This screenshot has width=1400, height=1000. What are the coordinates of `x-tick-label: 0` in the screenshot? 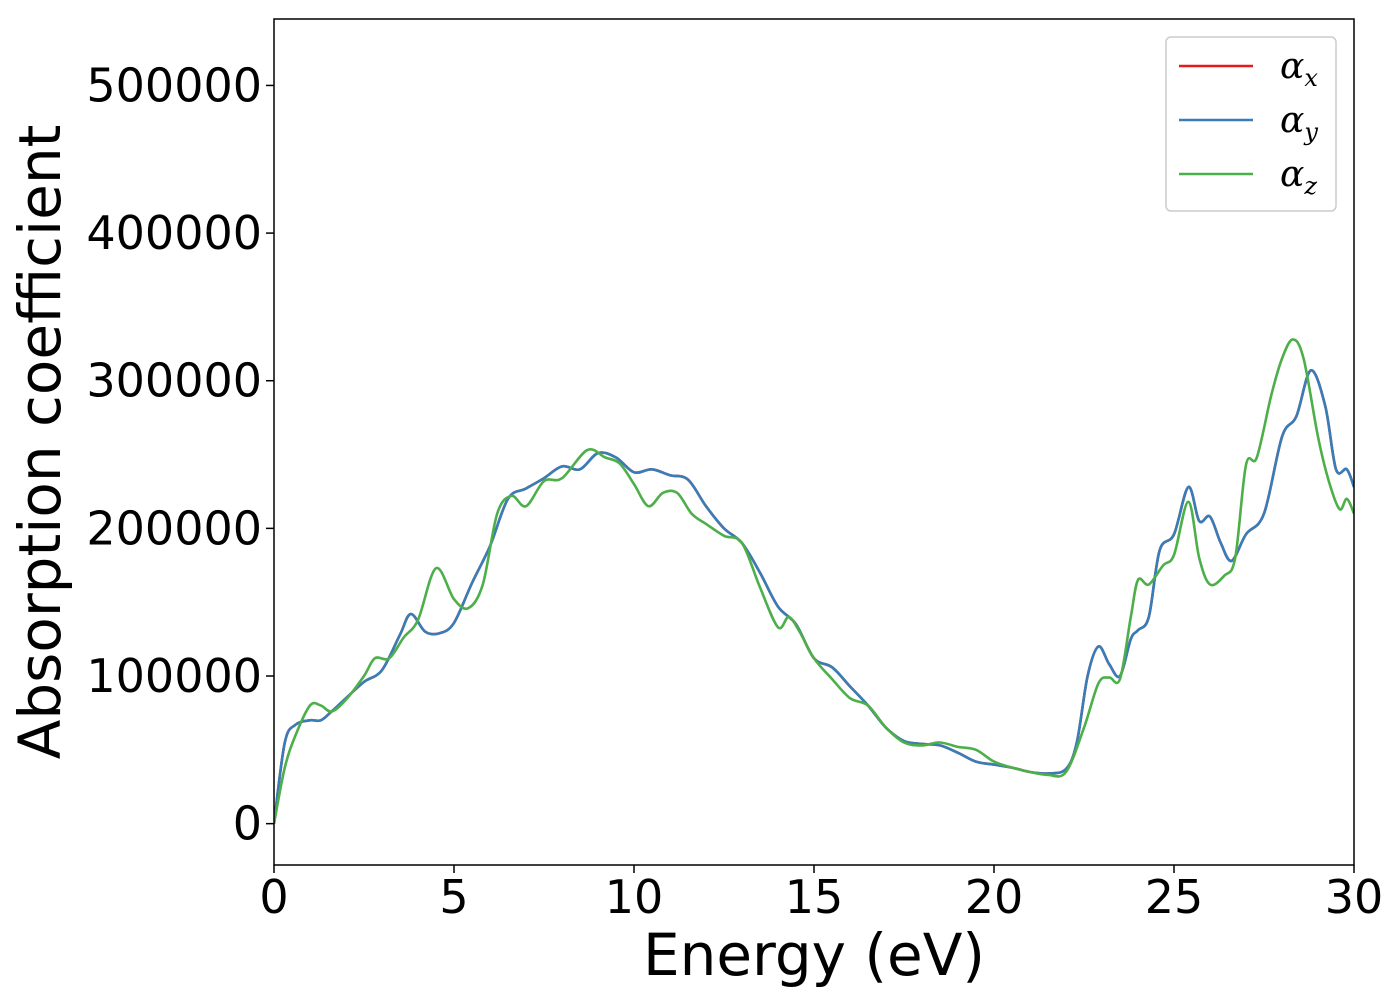 It's located at (273, 897).